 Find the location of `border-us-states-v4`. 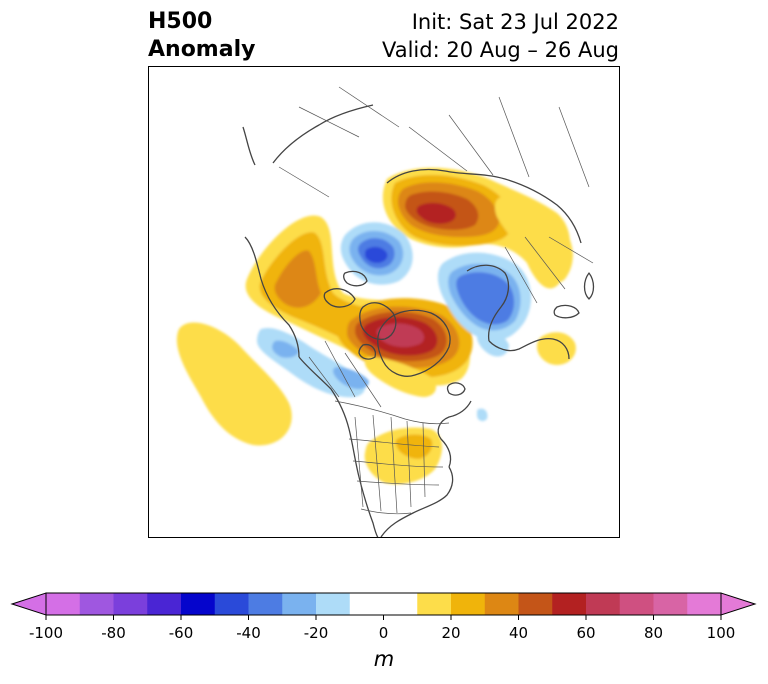

border-us-states-v4 is located at coordinates (409, 464).